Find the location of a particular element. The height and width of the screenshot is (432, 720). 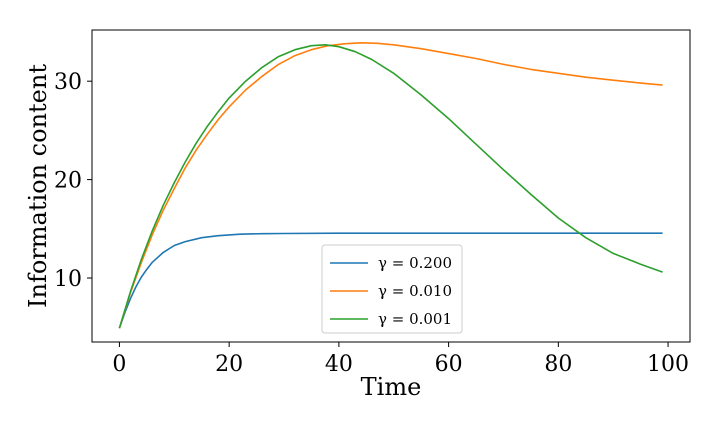

y-tick-label: 30 is located at coordinates (68, 82).